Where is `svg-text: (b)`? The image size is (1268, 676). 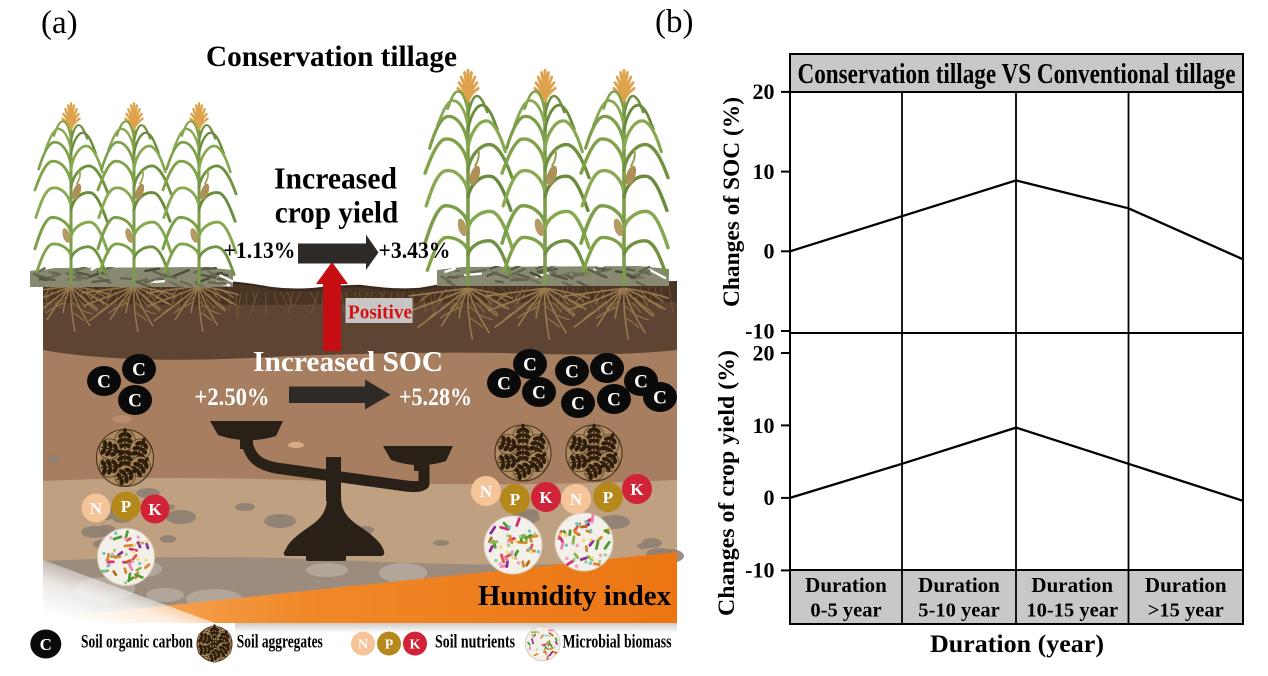
svg-text: (b) is located at coordinates (674, 22).